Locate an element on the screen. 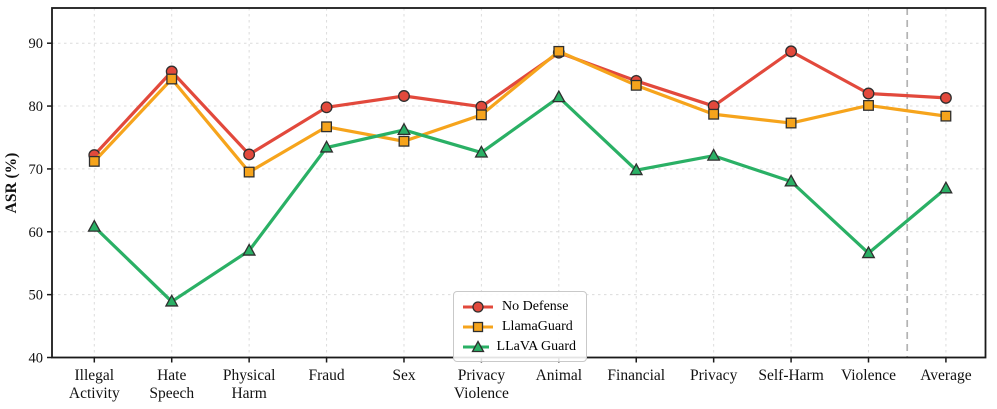 This screenshot has height=409, width=997. x-tick-label: Average is located at coordinates (945, 375).